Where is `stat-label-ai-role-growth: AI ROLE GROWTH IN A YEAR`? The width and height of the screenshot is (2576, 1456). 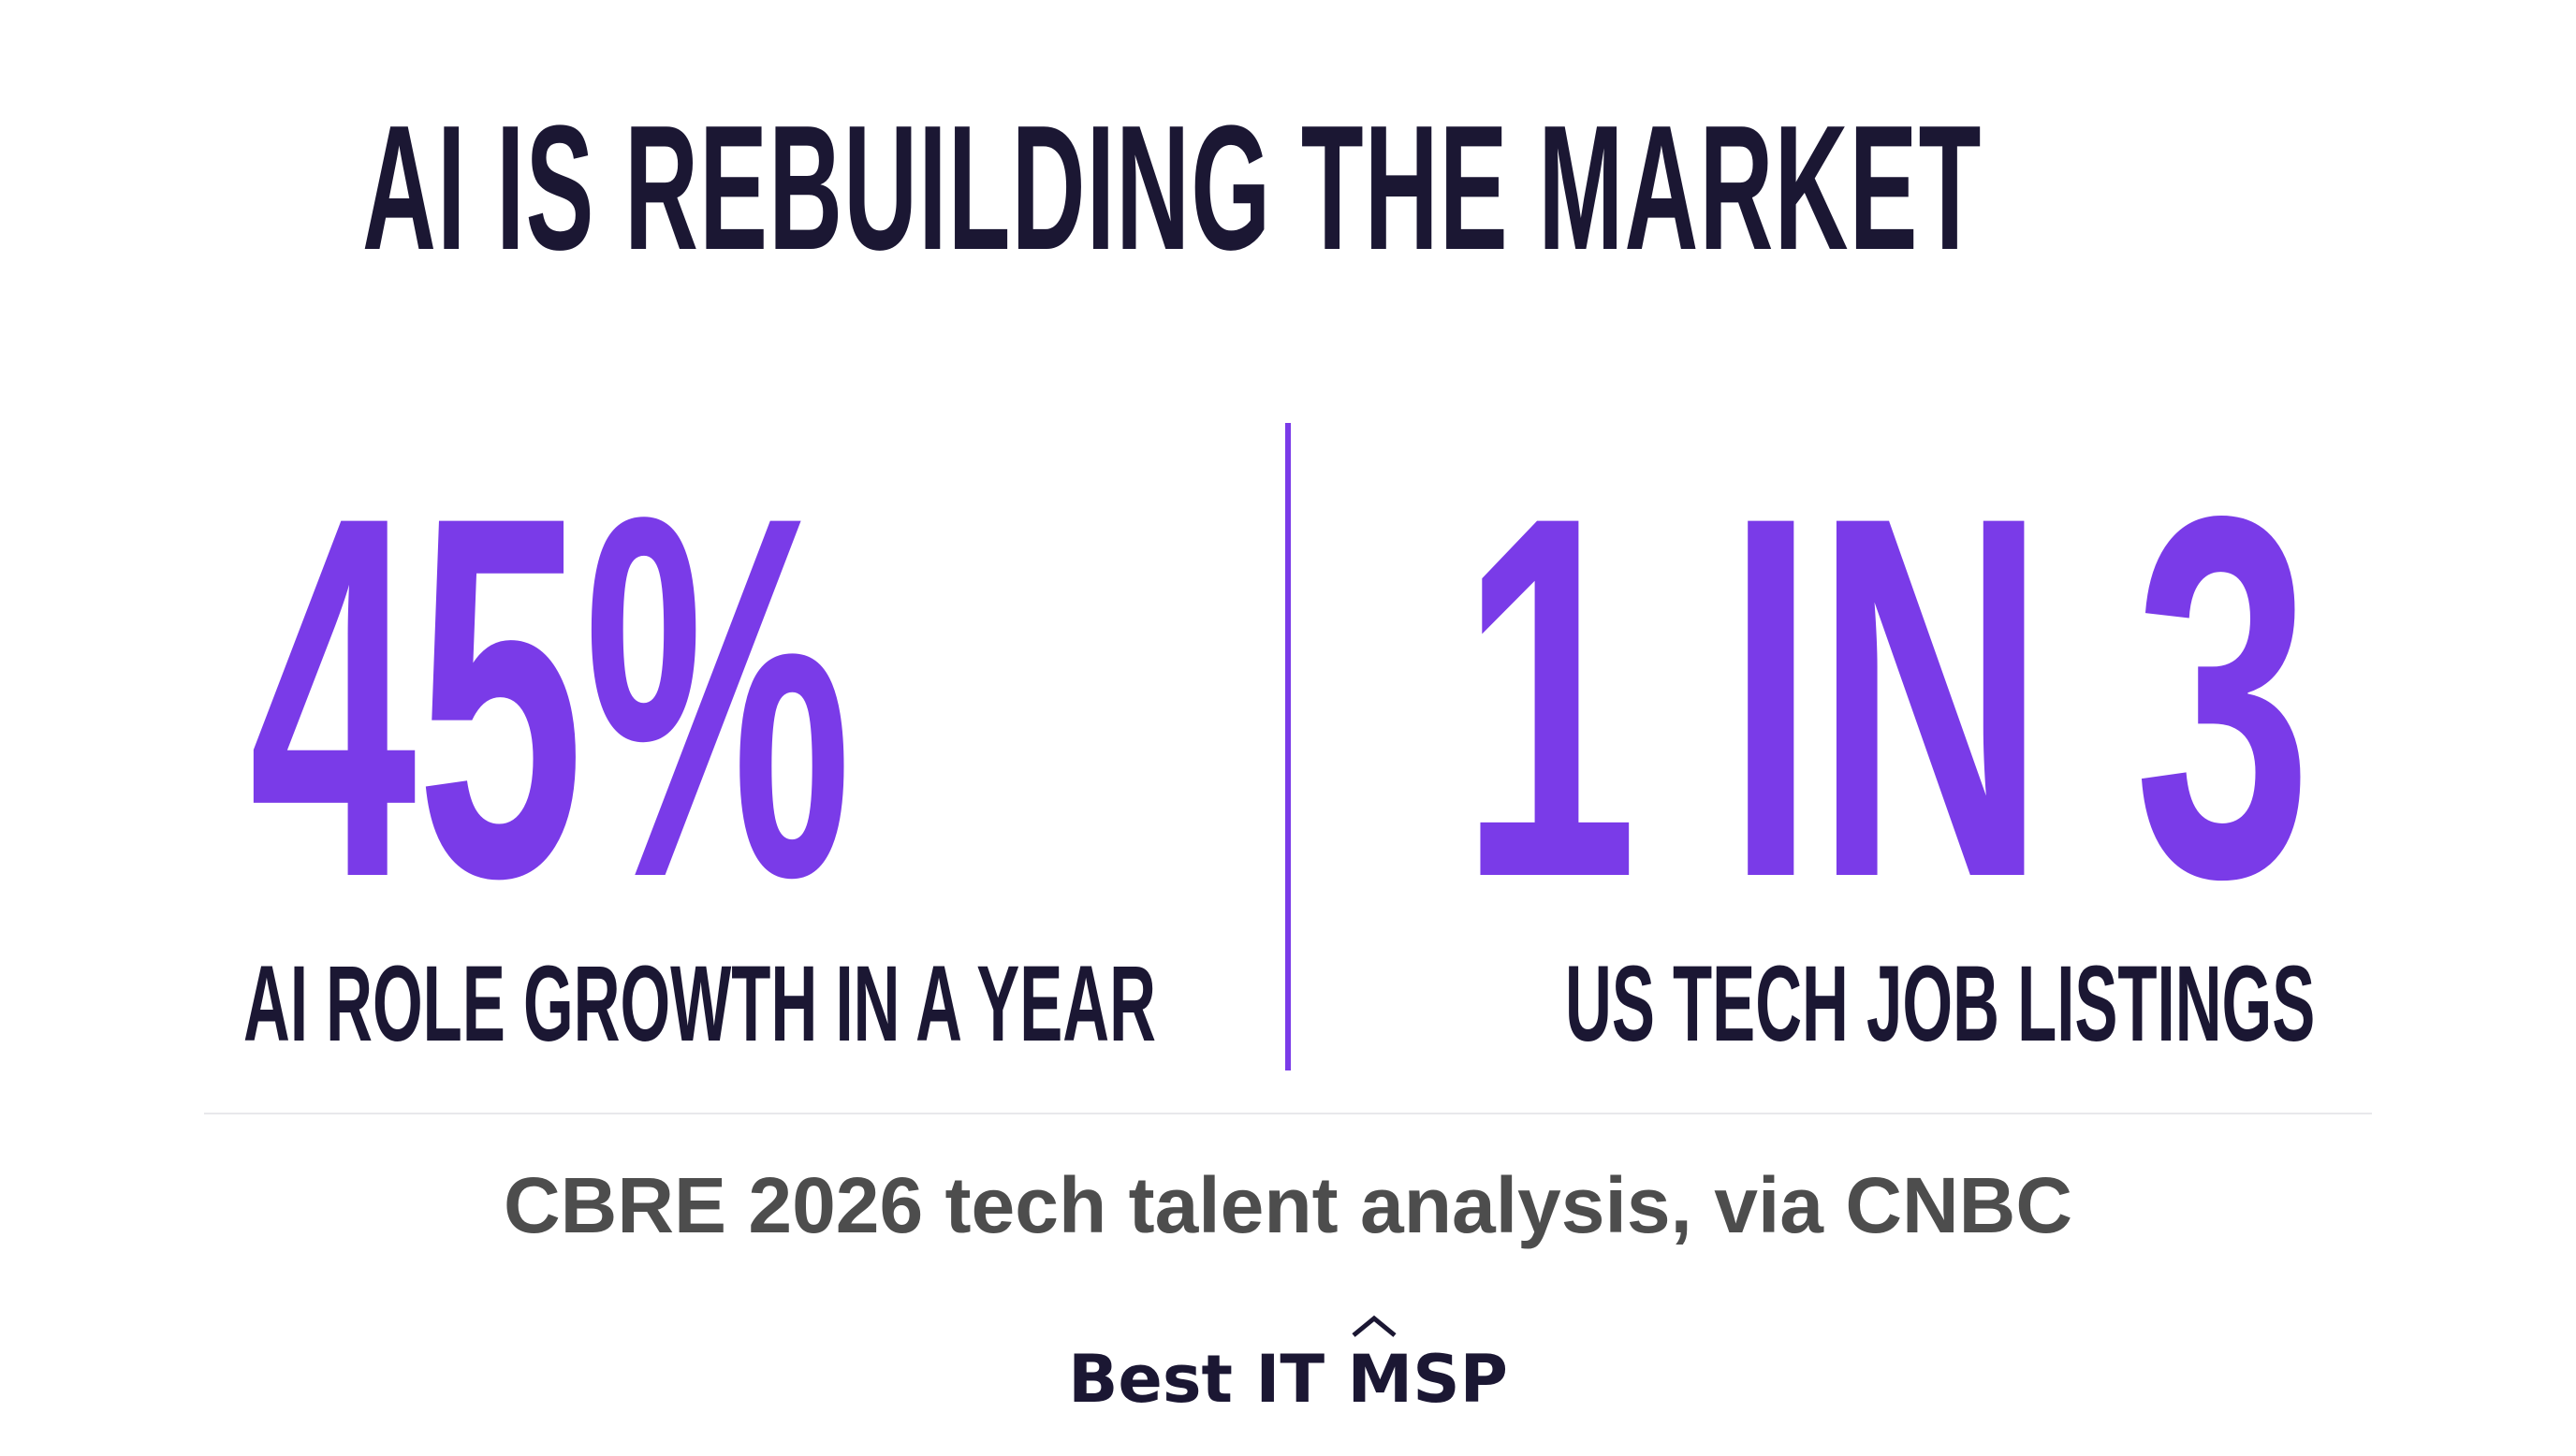
stat-label-ai-role-growth: AI ROLE GROWTH IN A YEAR is located at coordinates (699, 1004).